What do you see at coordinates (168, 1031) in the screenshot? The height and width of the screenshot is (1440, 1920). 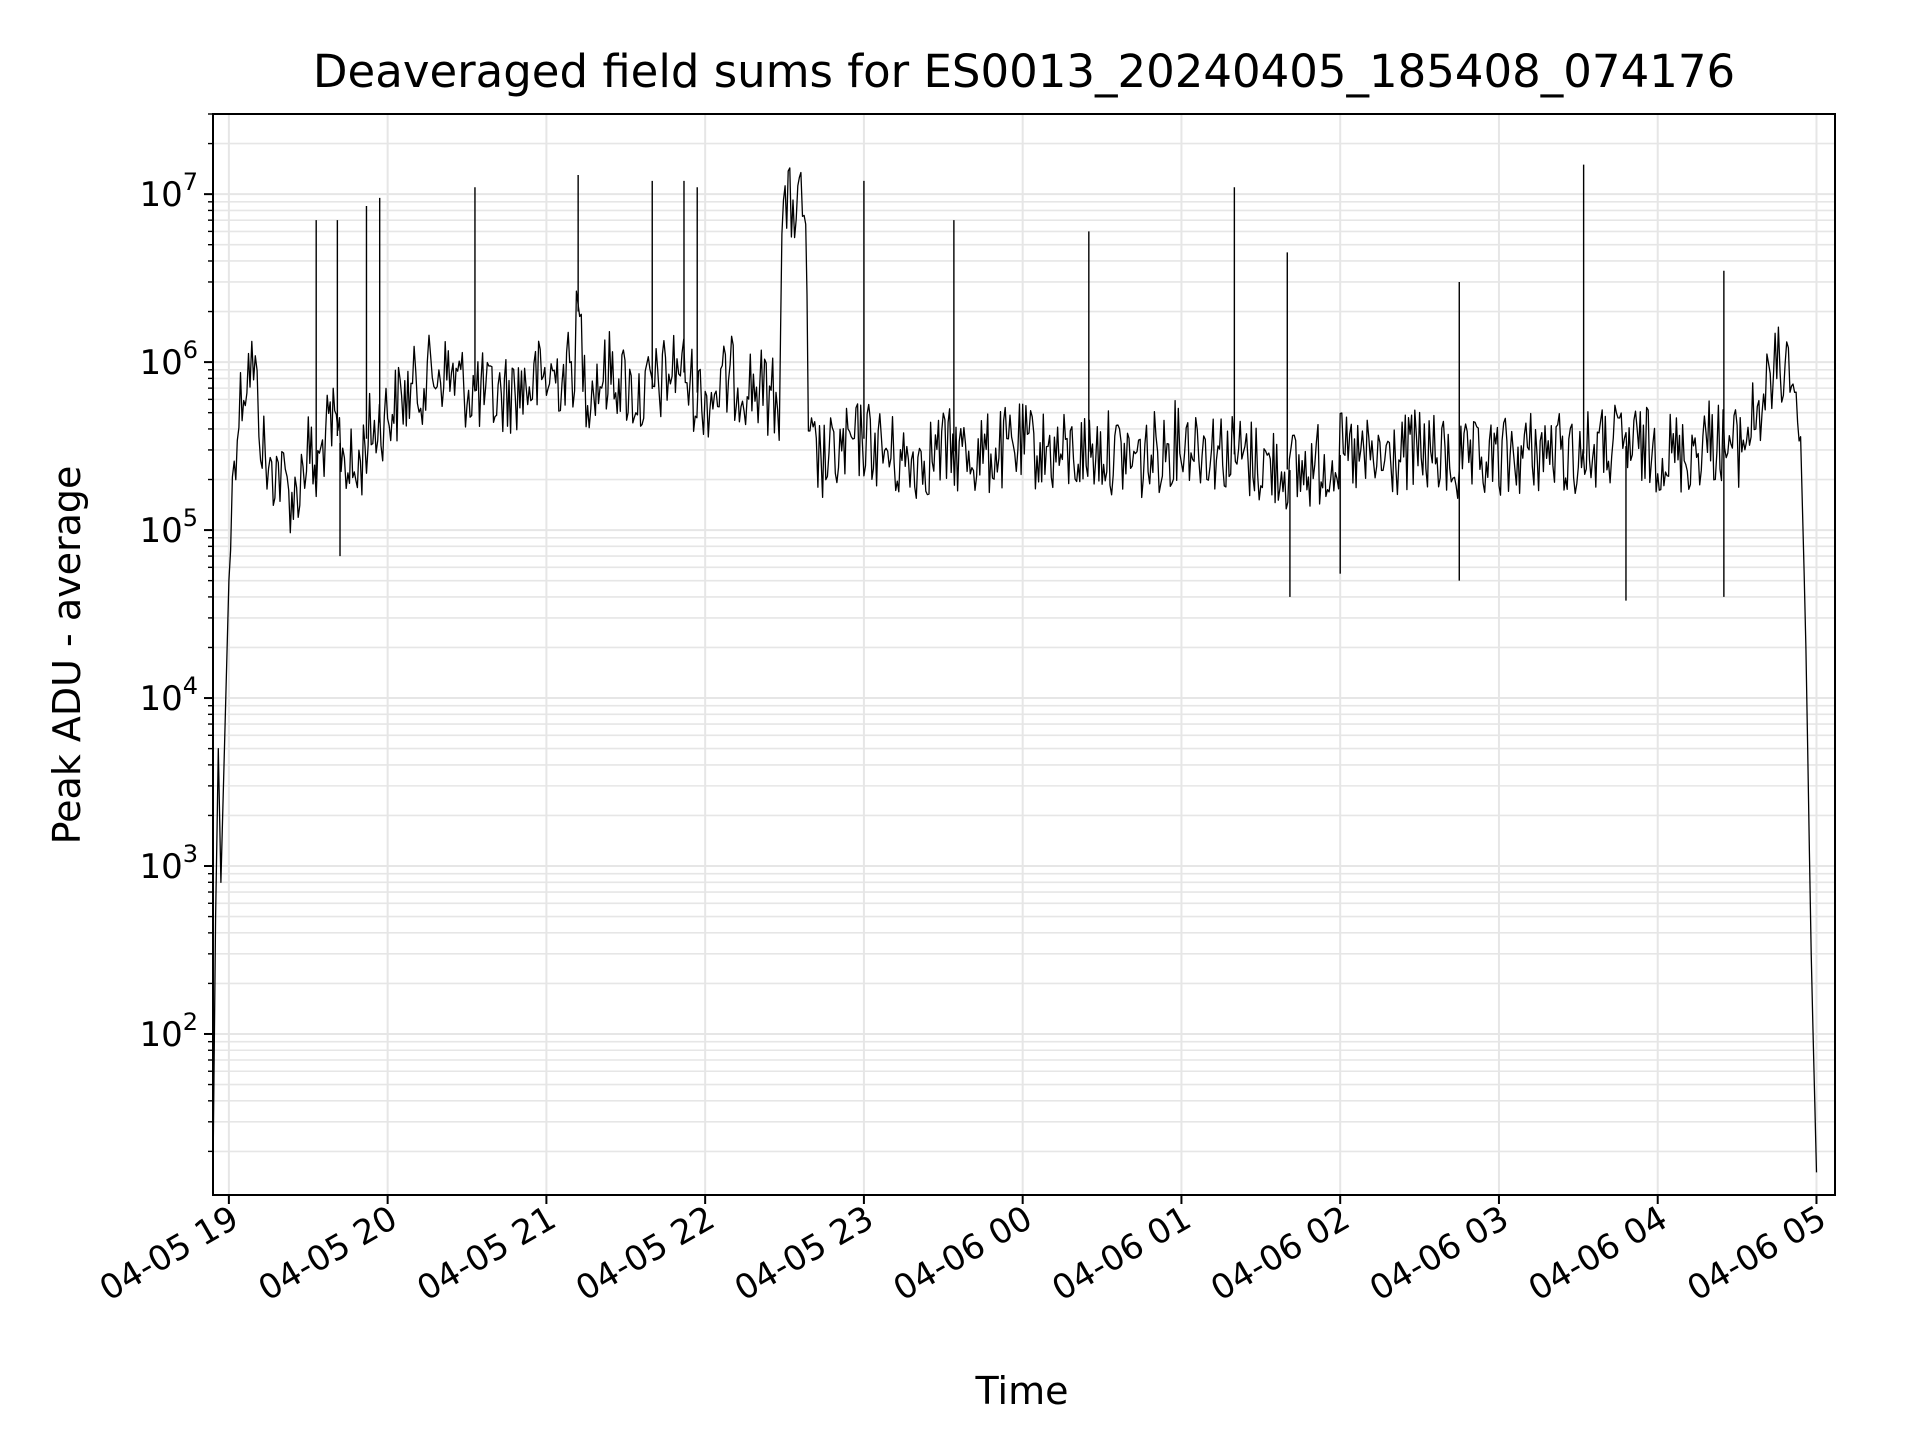 I see `y-tick-label: 10²` at bounding box center [168, 1031].